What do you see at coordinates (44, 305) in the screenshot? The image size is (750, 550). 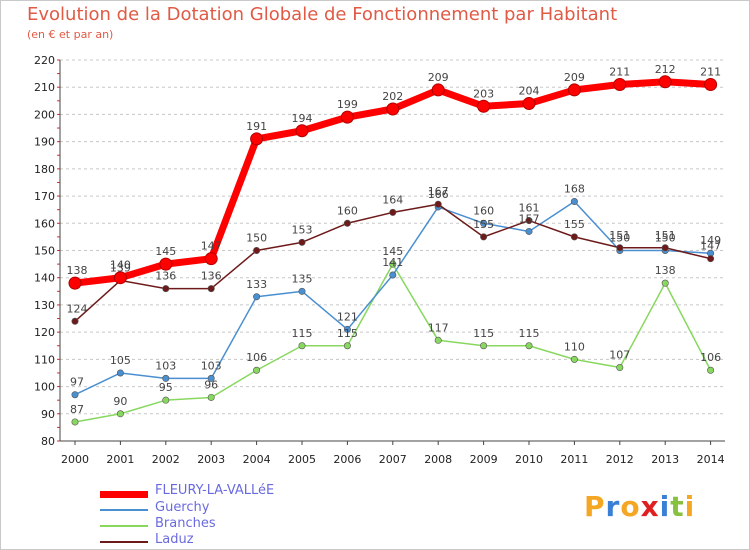 I see `y-tick-label-130: 130` at bounding box center [44, 305].